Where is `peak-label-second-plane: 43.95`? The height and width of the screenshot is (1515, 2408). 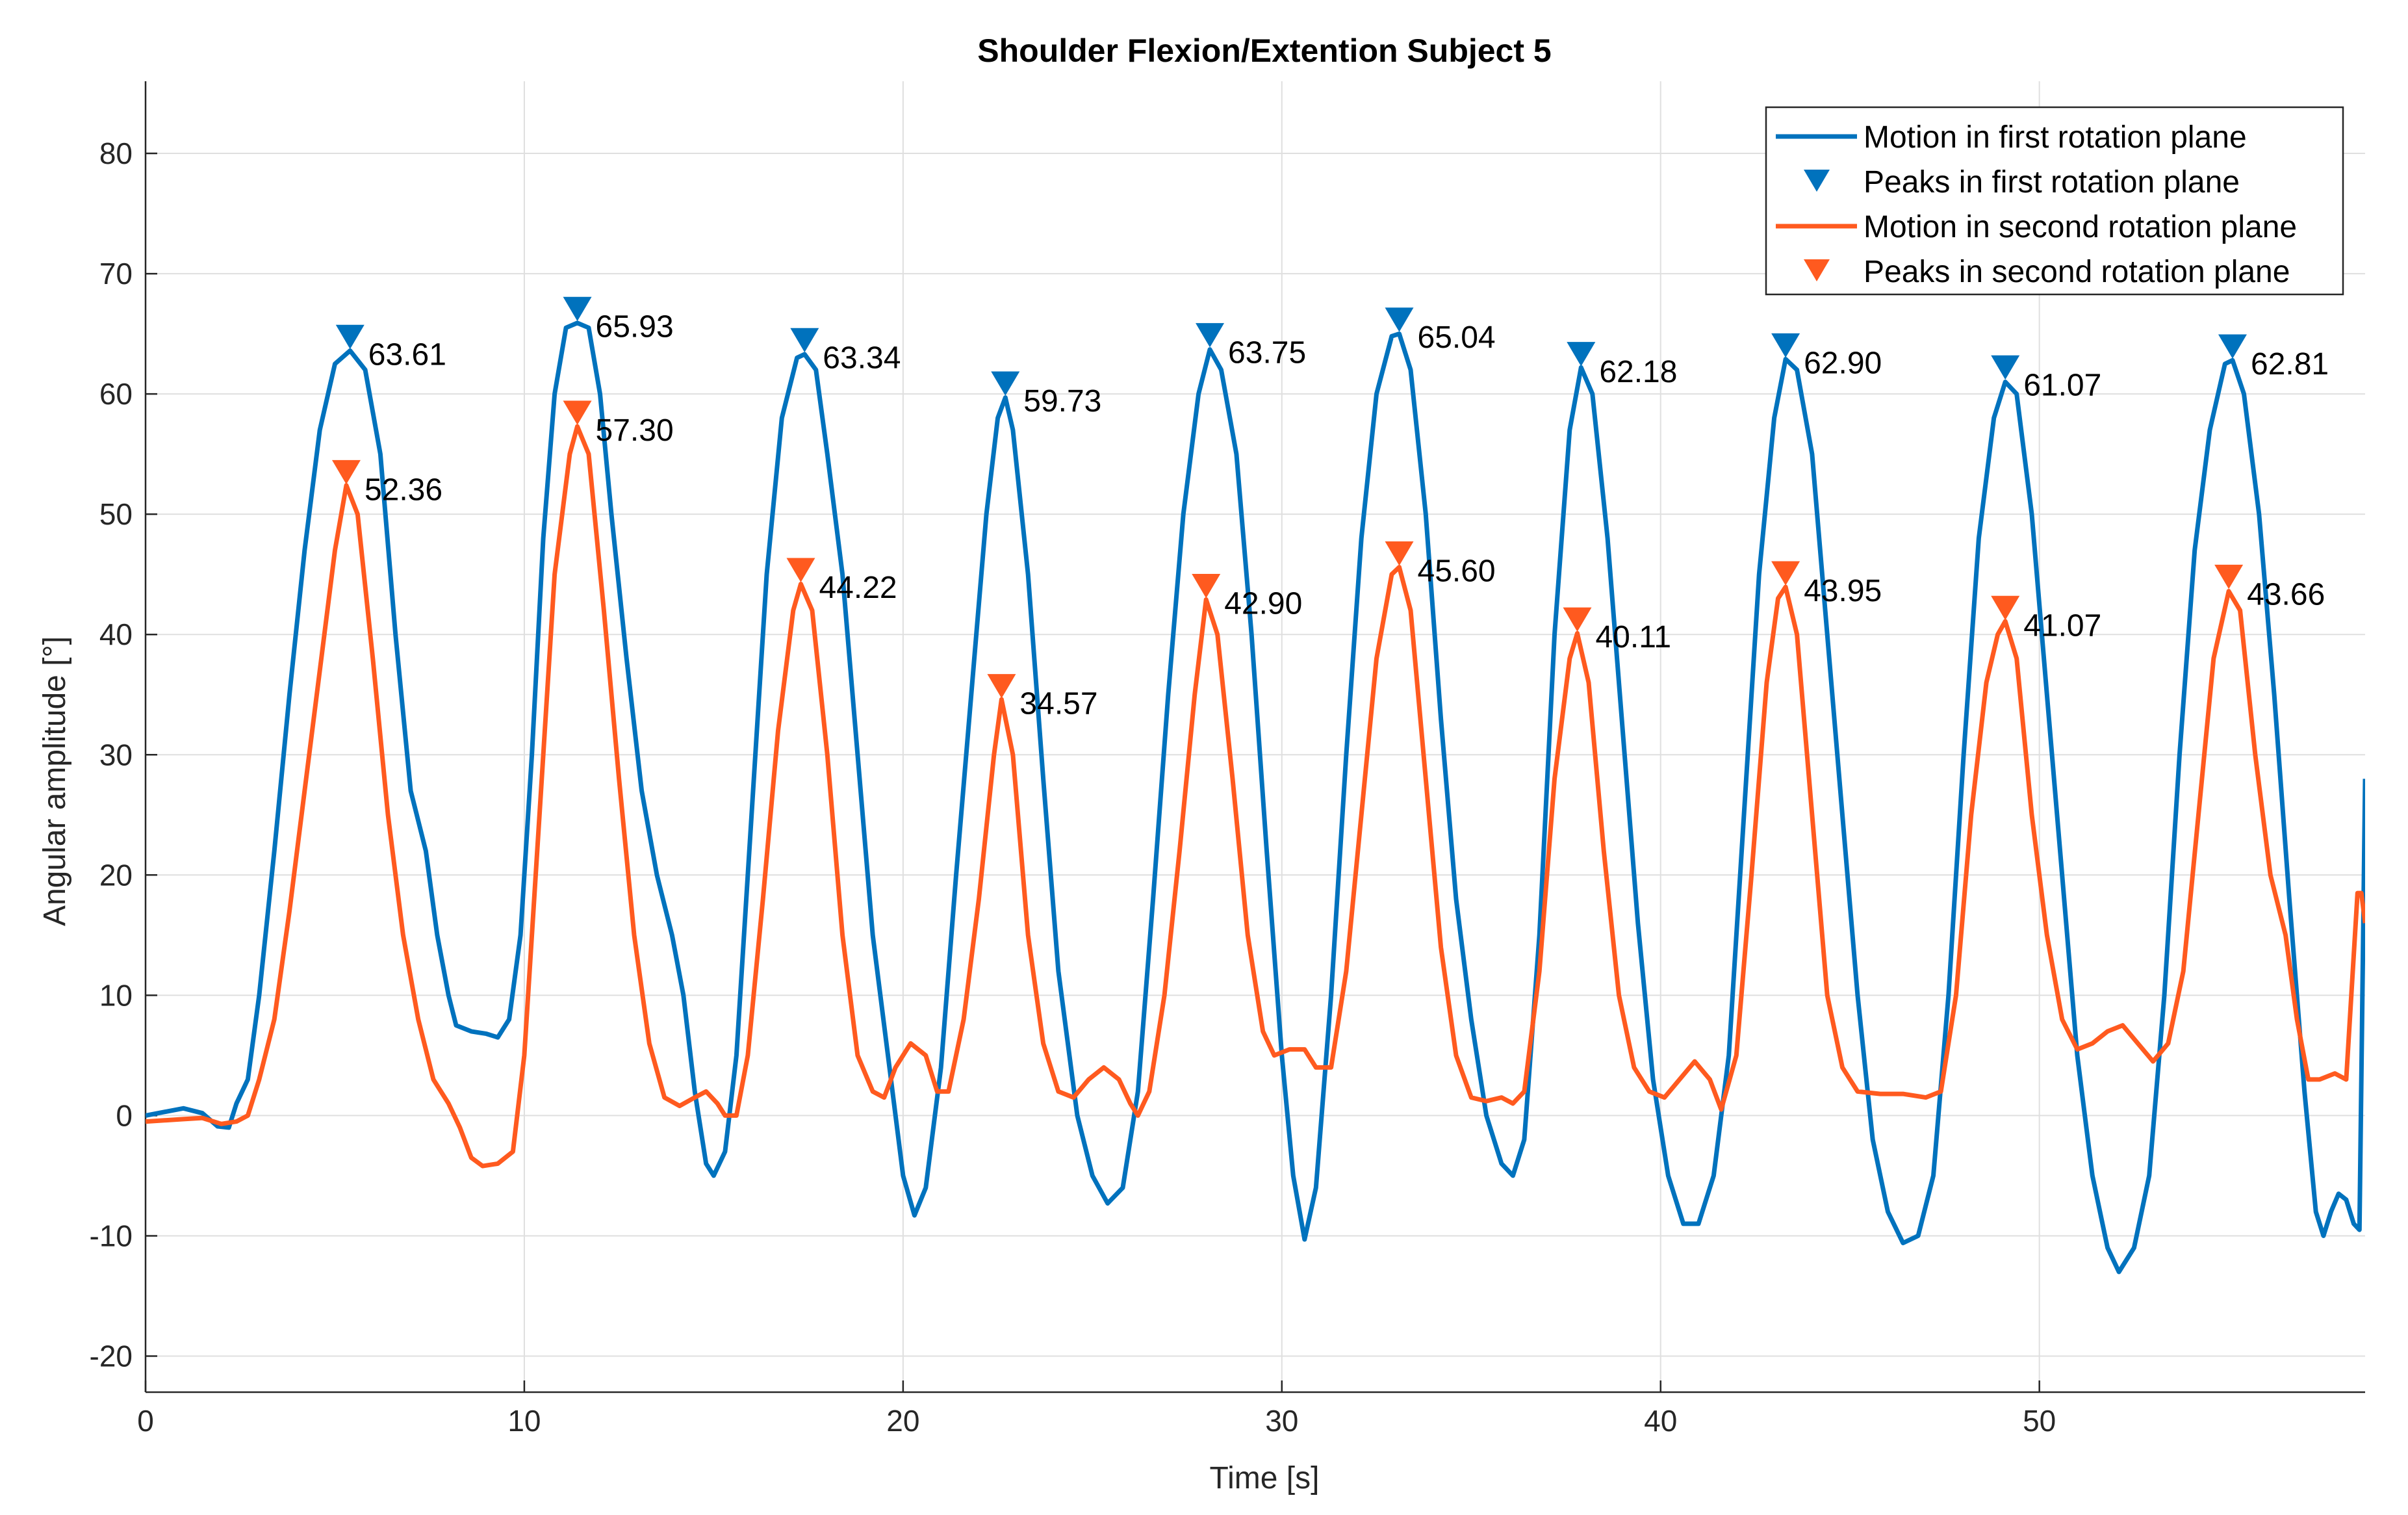 peak-label-second-plane: 43.95 is located at coordinates (1843, 591).